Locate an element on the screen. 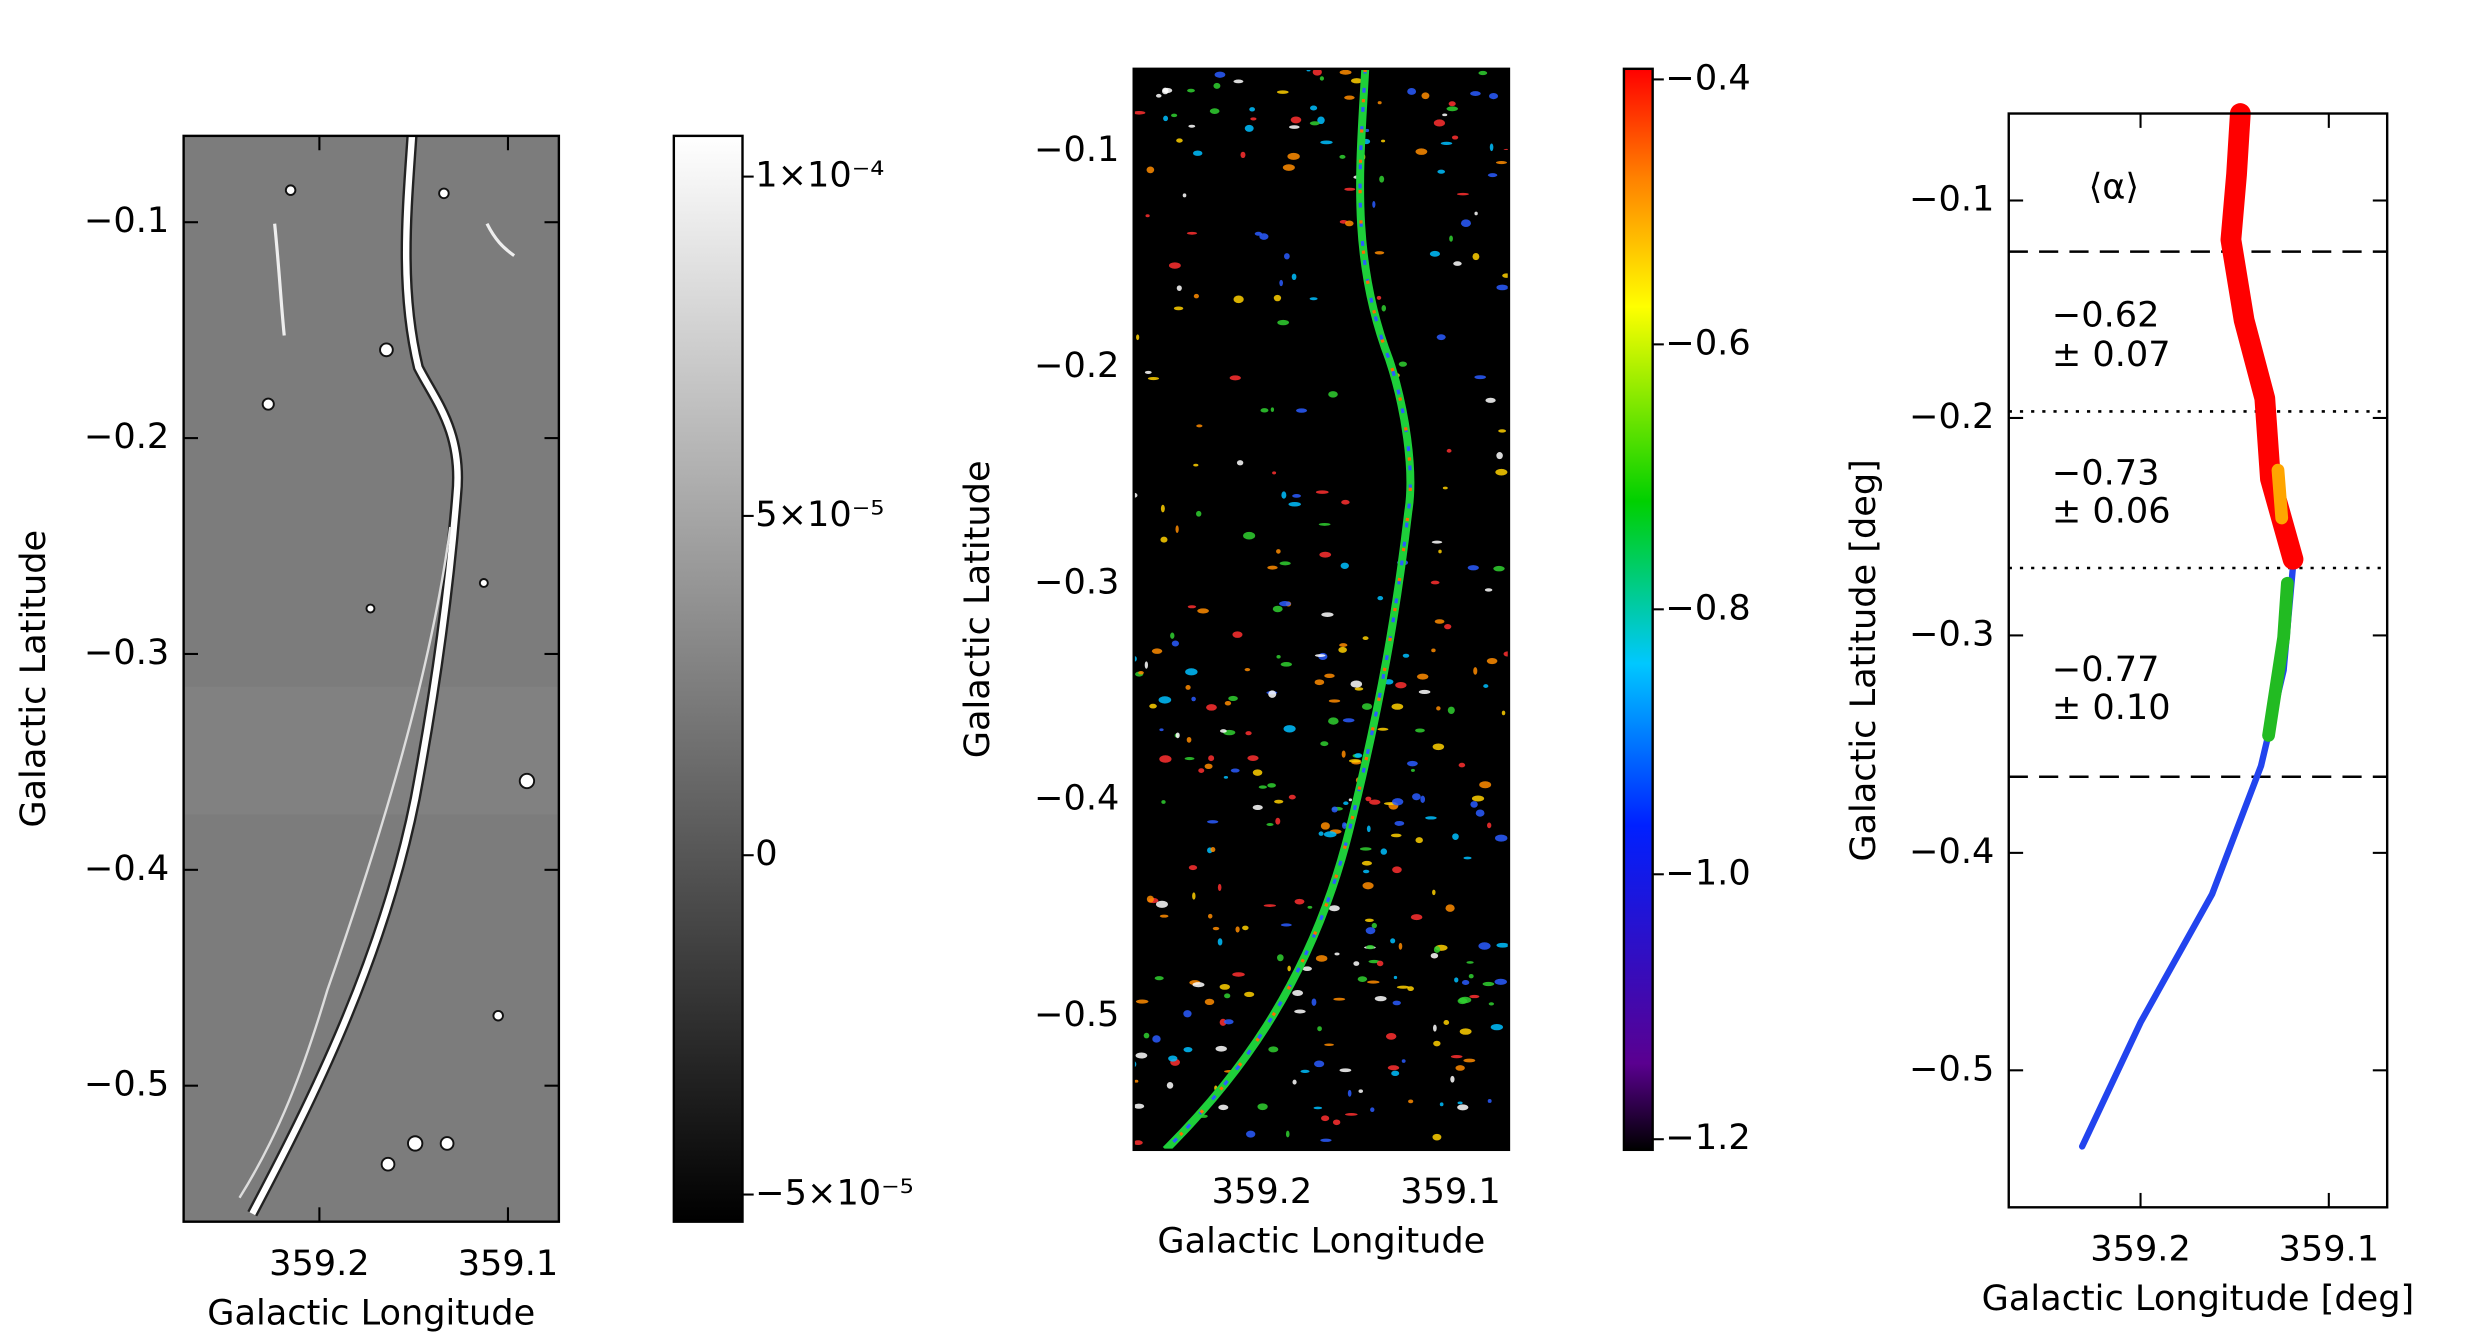 The height and width of the screenshot is (1340, 2475). y-axis-title: Galactic Latitude [deg] is located at coordinates (1863, 660).